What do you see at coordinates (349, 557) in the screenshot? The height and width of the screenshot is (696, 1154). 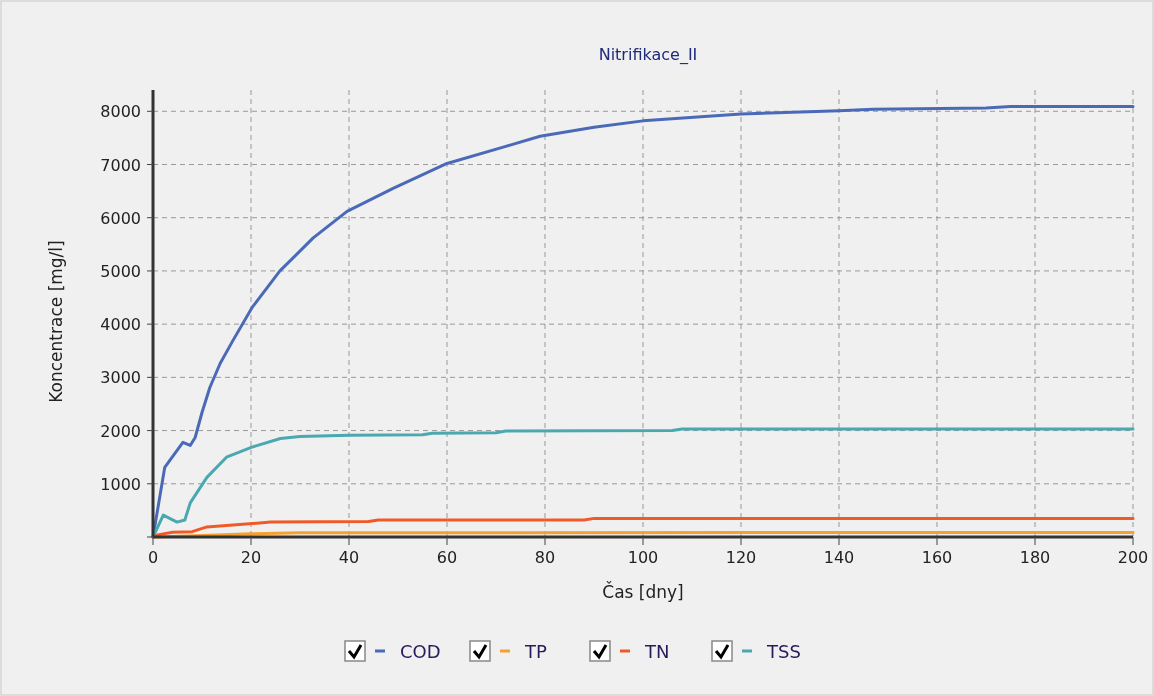 I see `x-tick-label: 40` at bounding box center [349, 557].